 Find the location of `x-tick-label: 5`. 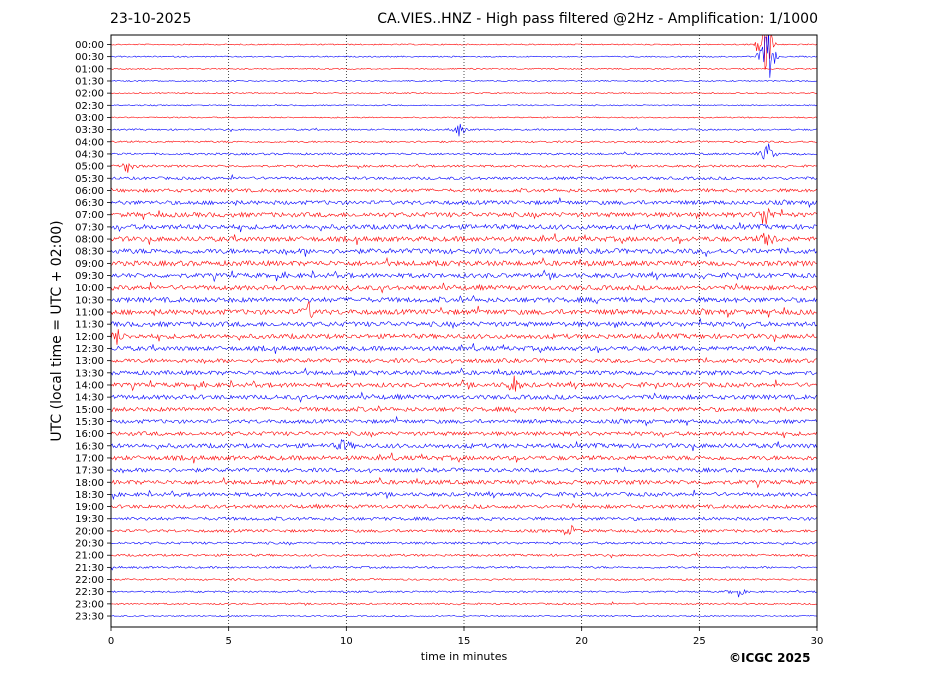

x-tick-label: 5 is located at coordinates (228, 641).